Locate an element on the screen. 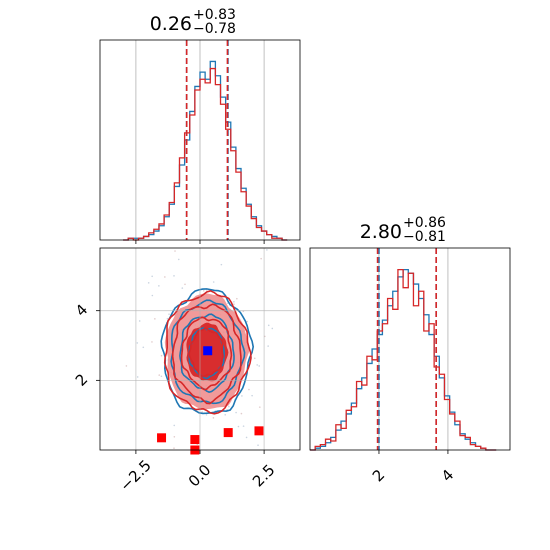 The height and width of the screenshot is (550, 550). x-tick-label: 2.5 is located at coordinates (264, 476).